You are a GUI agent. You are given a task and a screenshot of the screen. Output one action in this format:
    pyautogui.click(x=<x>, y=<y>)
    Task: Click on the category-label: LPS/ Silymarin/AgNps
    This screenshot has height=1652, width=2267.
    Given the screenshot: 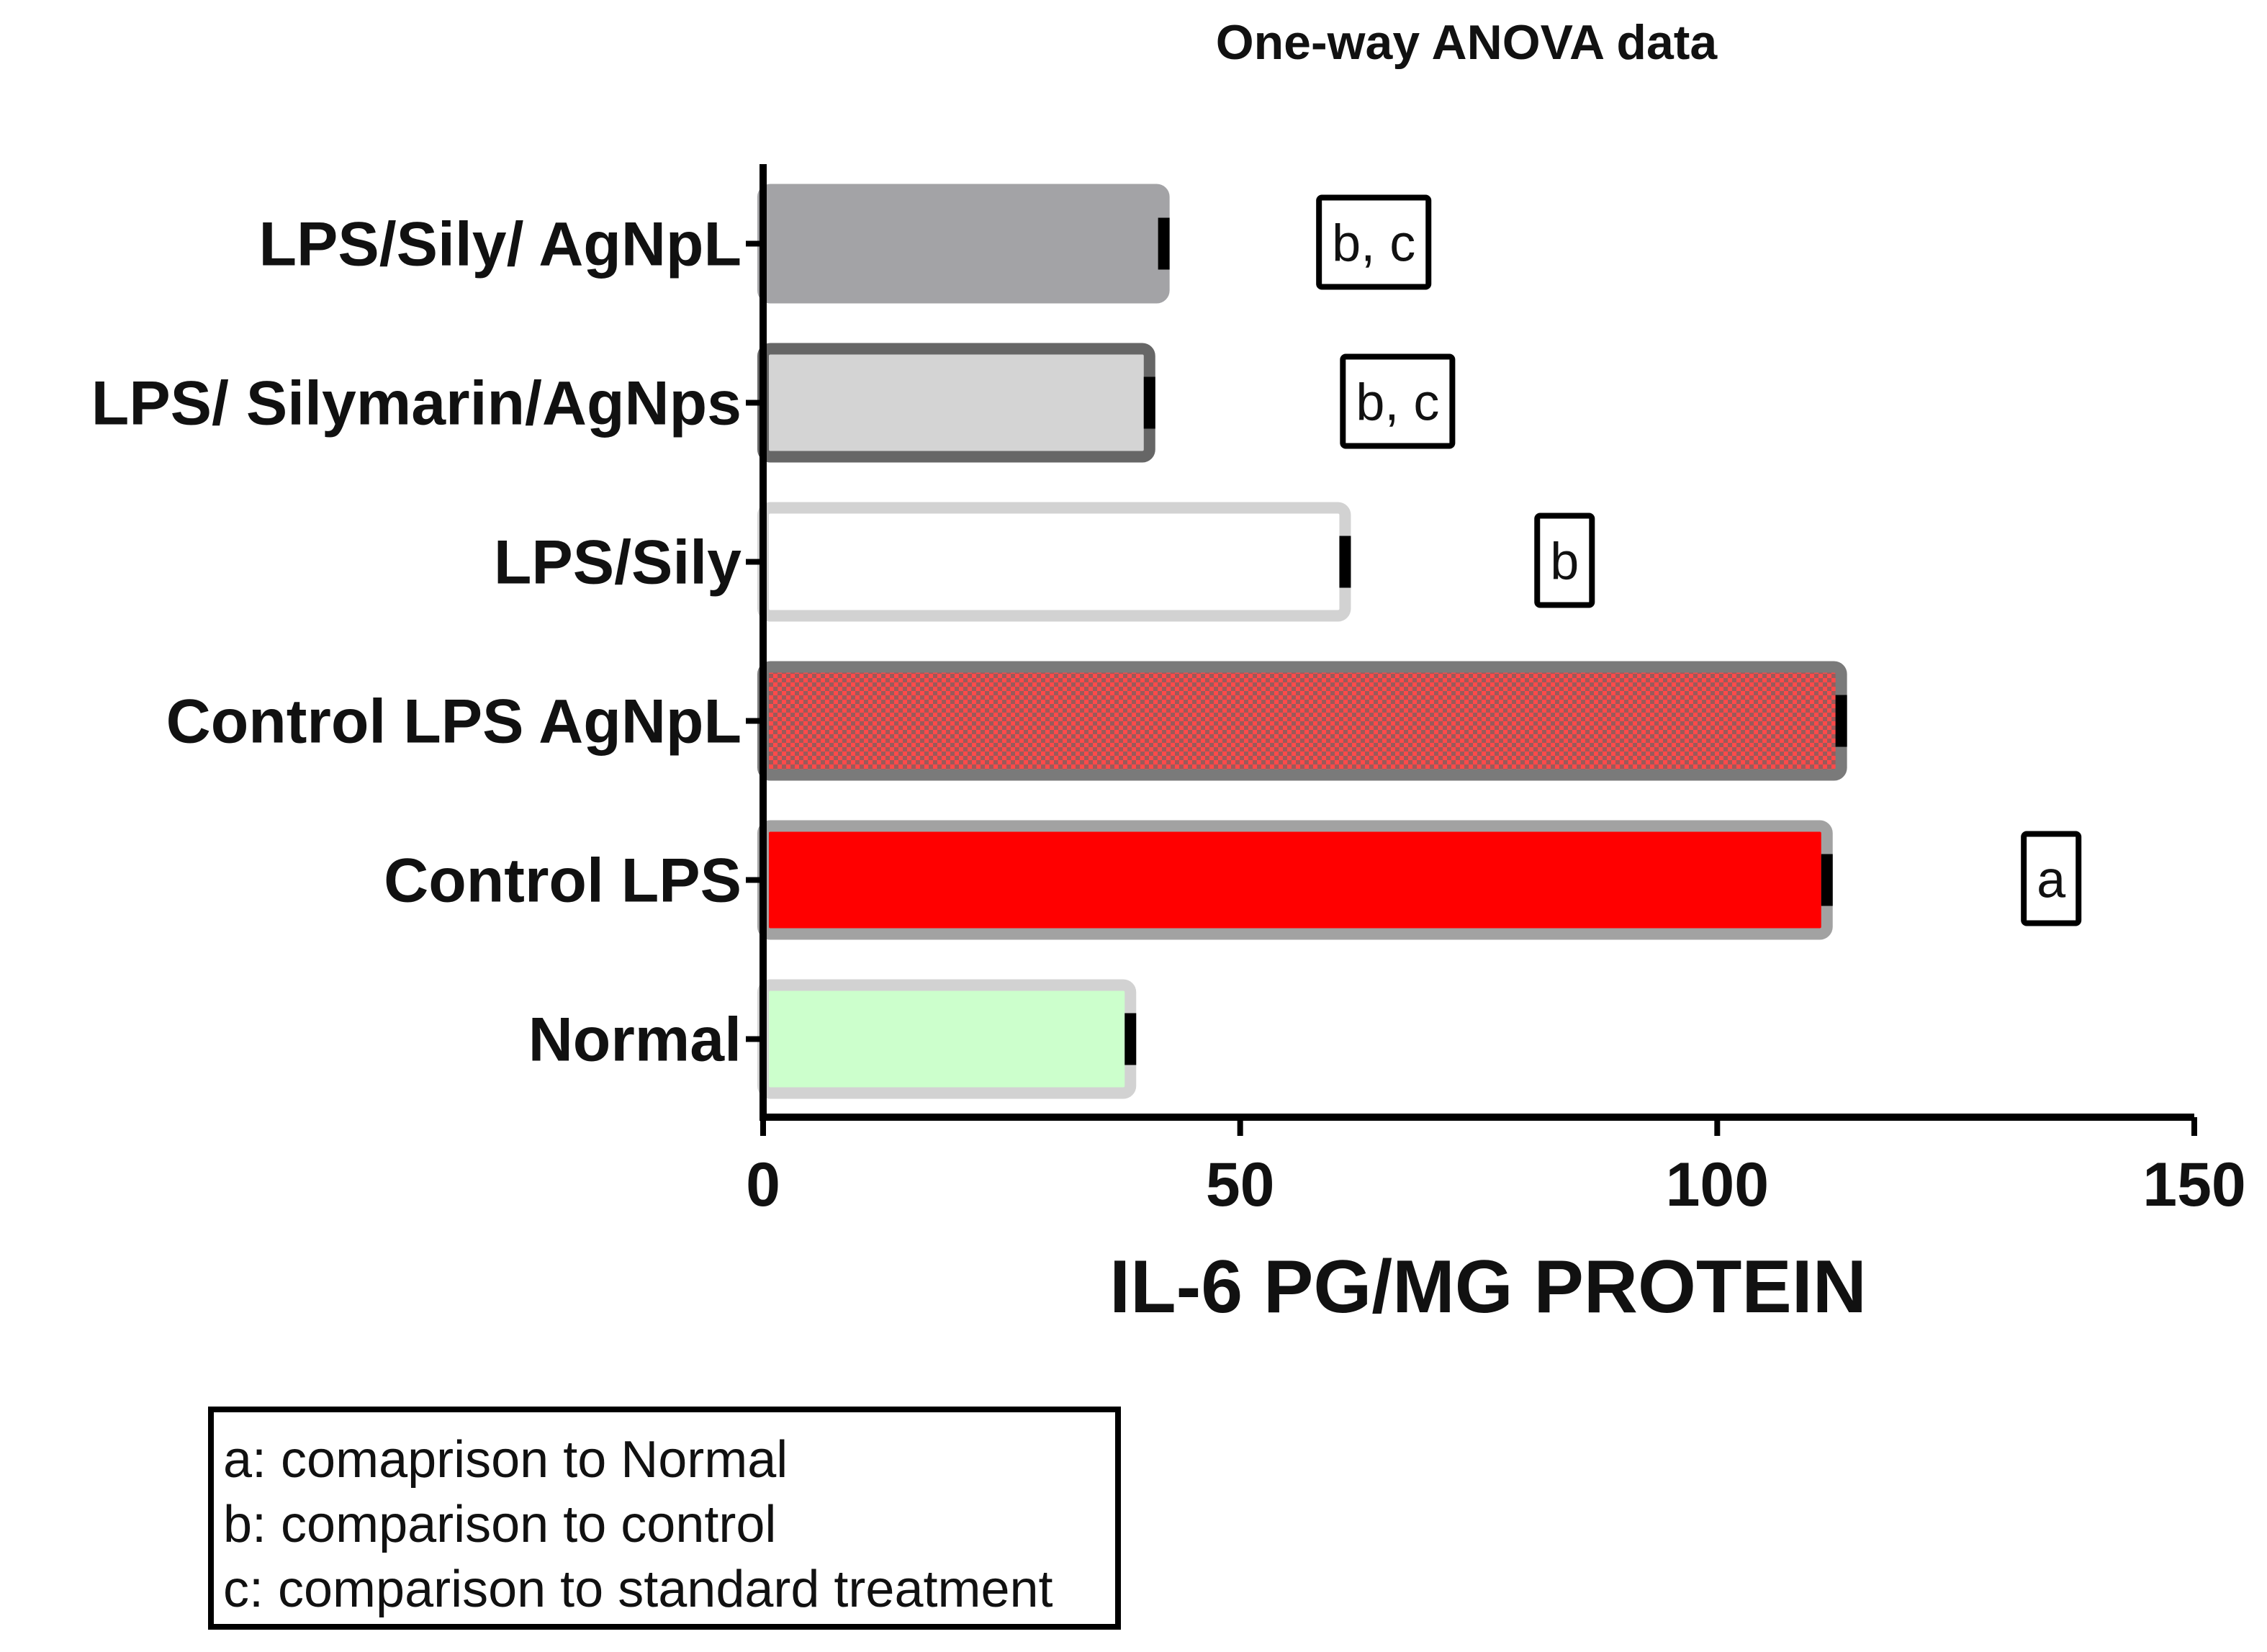 What is the action you would take?
    pyautogui.click(x=416, y=404)
    